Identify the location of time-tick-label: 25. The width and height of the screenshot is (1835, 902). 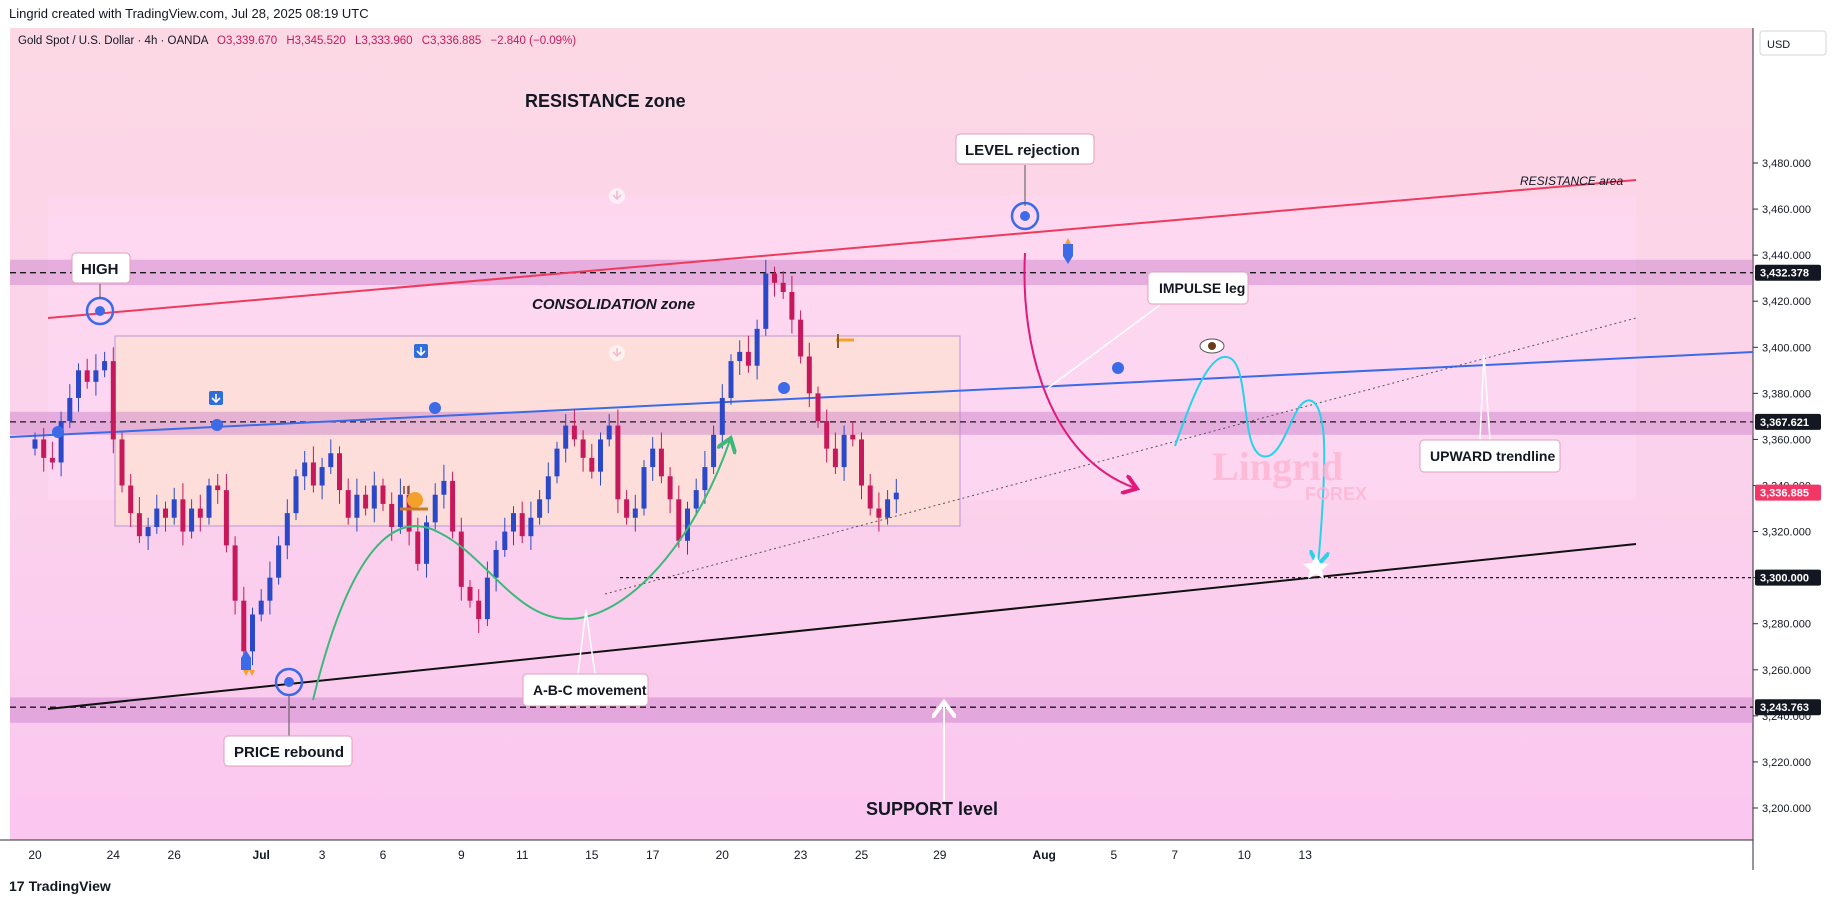
(862, 855).